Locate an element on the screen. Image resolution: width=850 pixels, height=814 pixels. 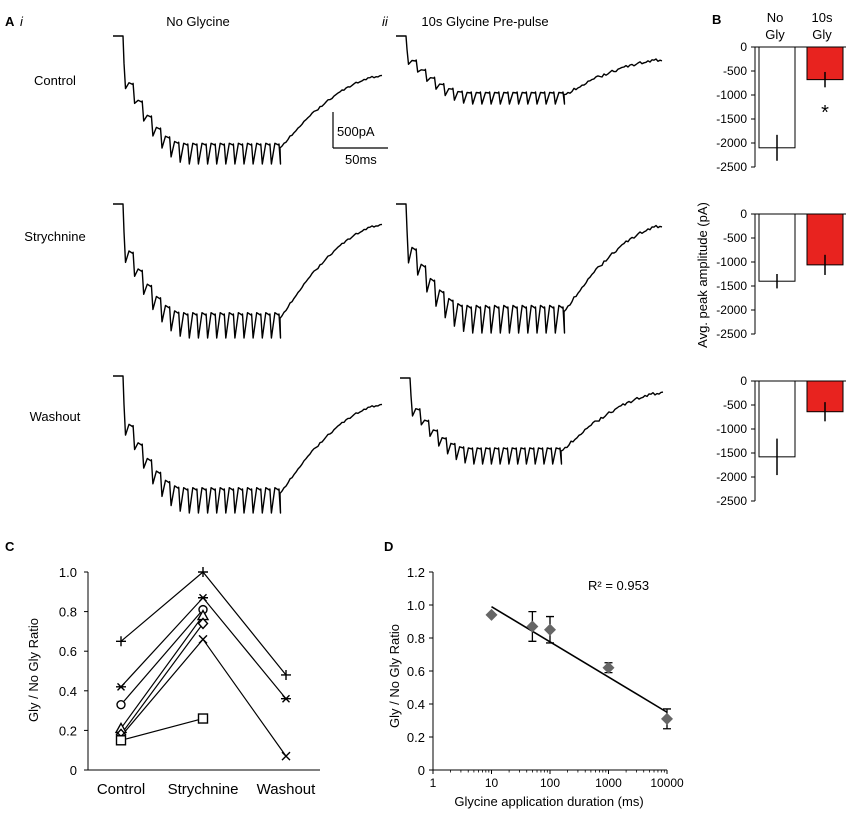
b-category-label-1-line2: Gly is located at coordinates (775, 34).